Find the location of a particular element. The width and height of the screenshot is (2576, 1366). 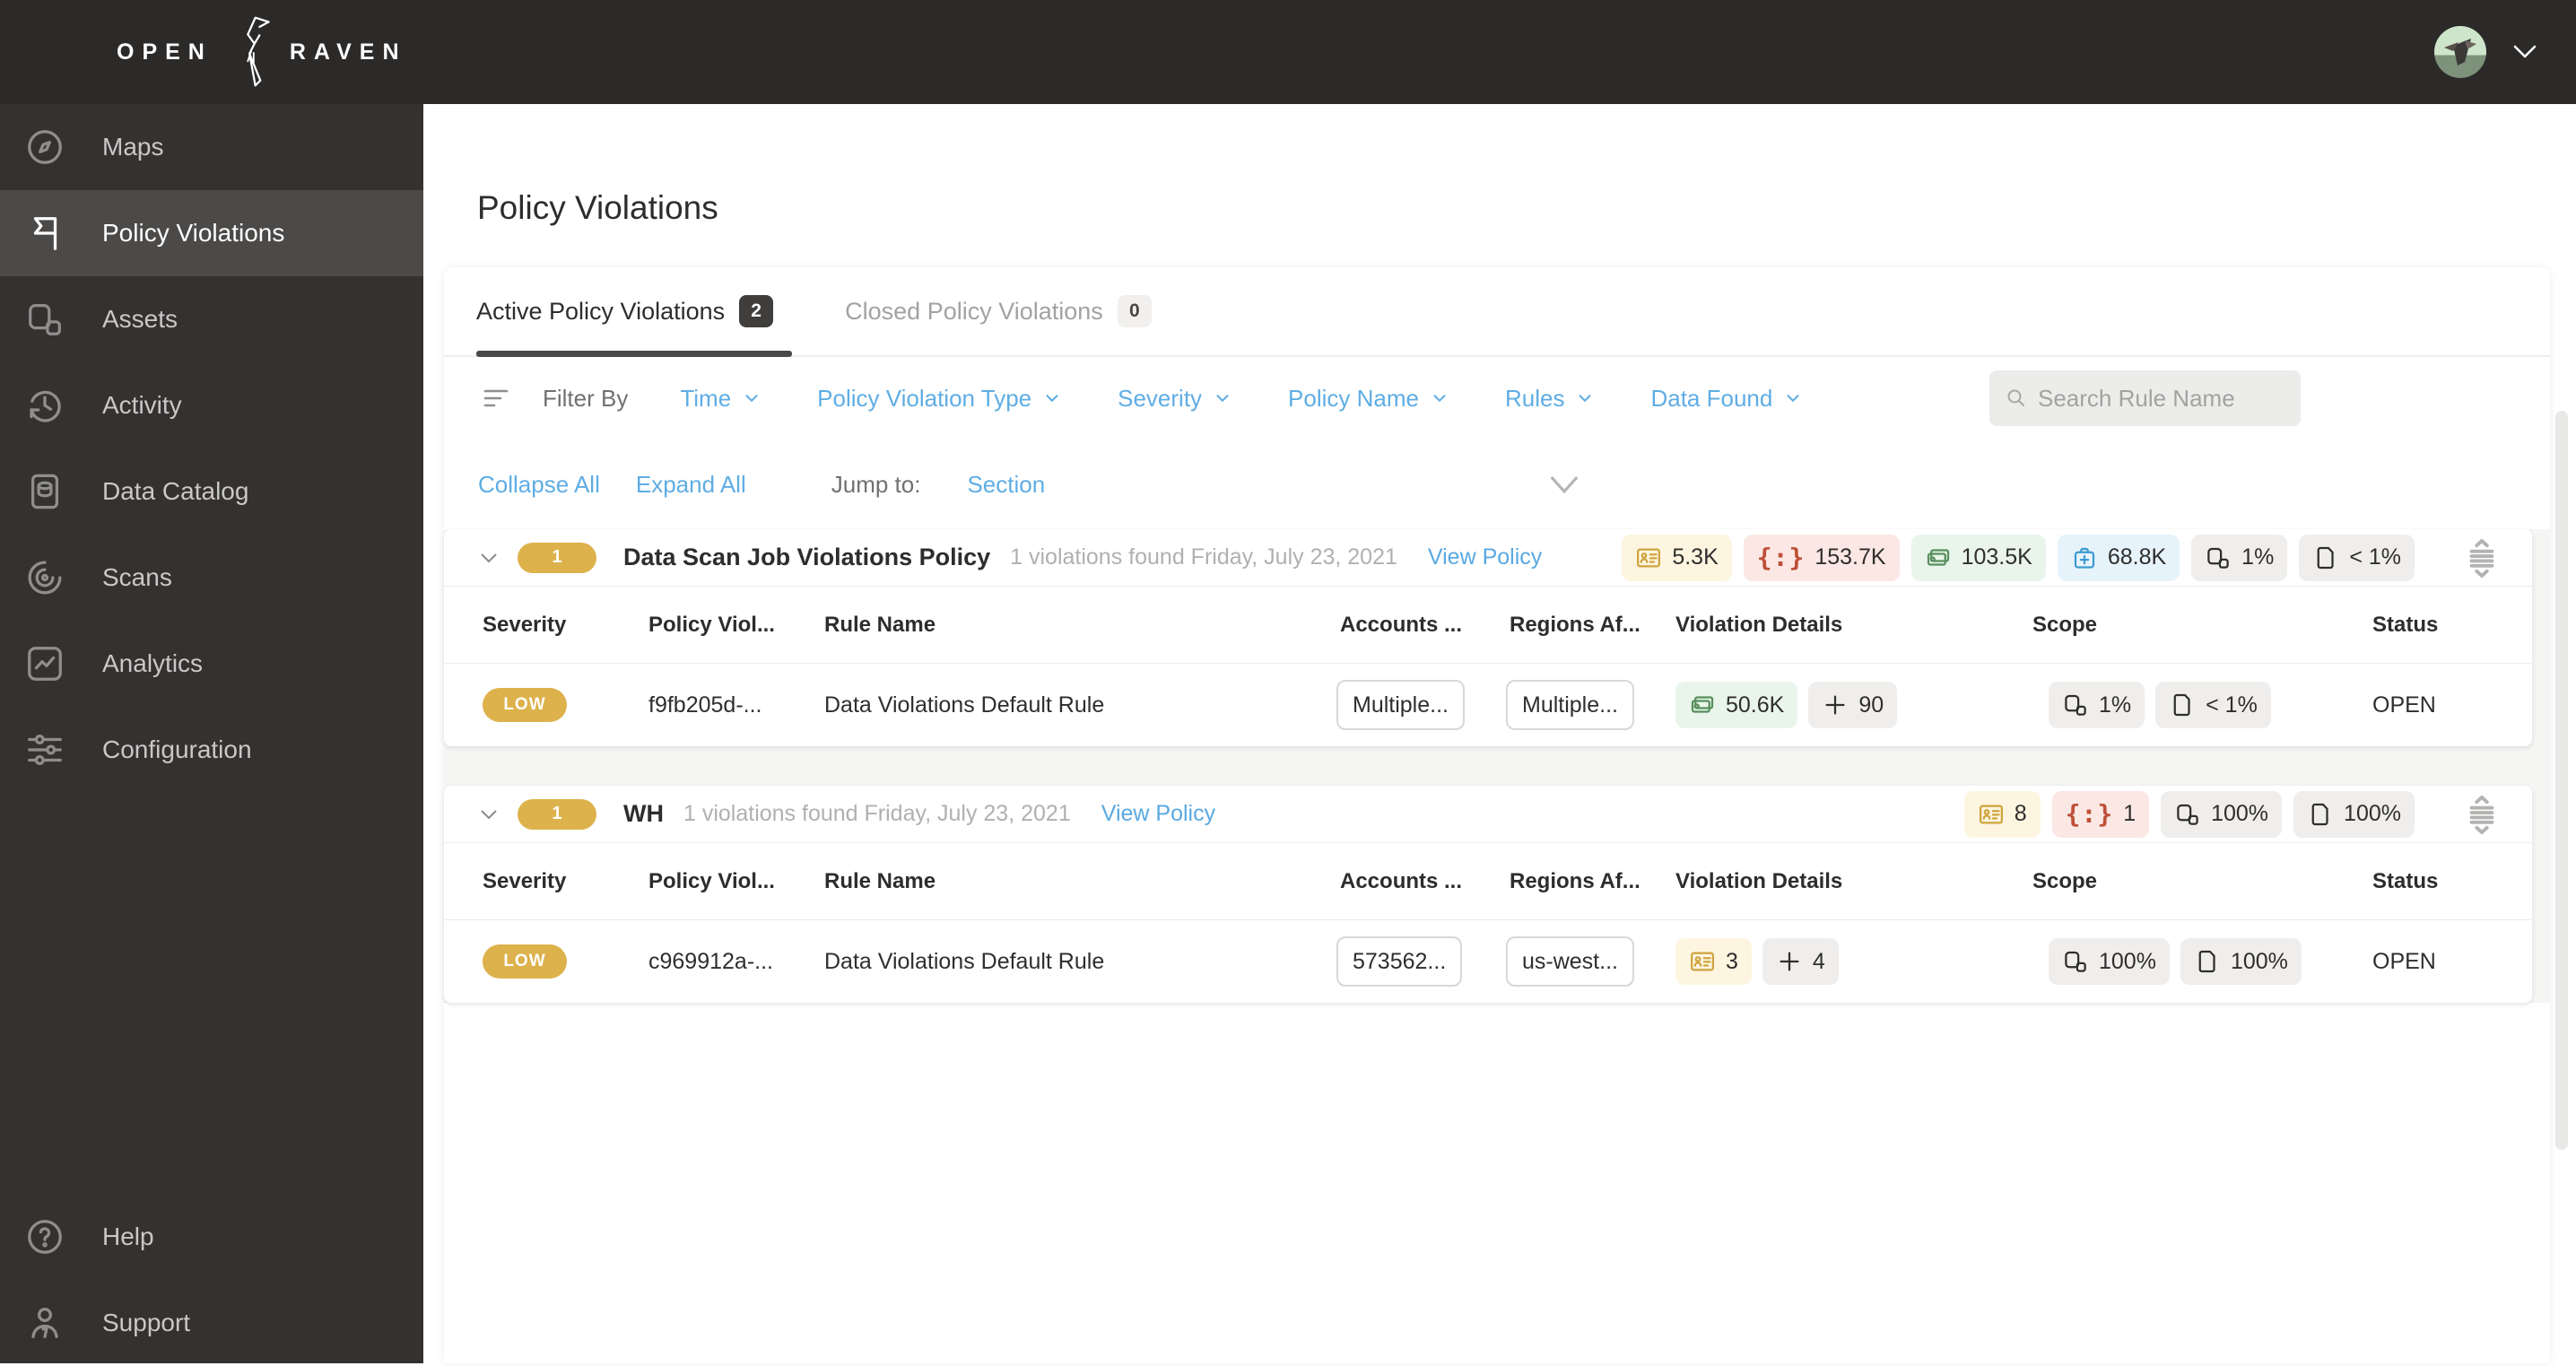

sidebar-item-maps: Maps is located at coordinates (211, 147).